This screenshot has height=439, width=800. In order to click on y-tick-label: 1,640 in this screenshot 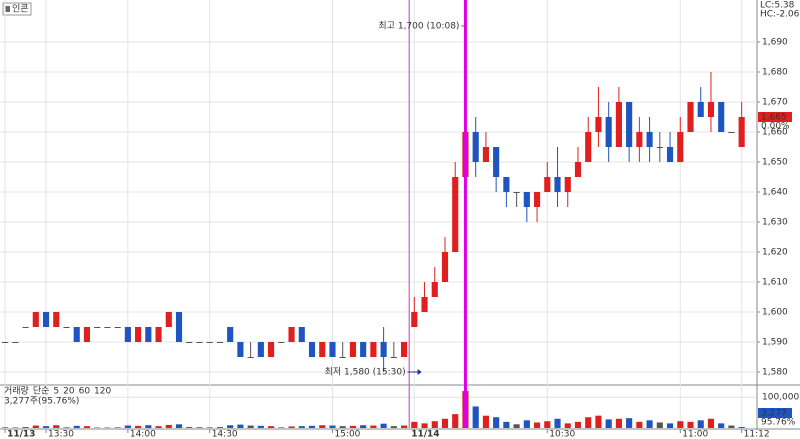, I will do `click(775, 193)`.